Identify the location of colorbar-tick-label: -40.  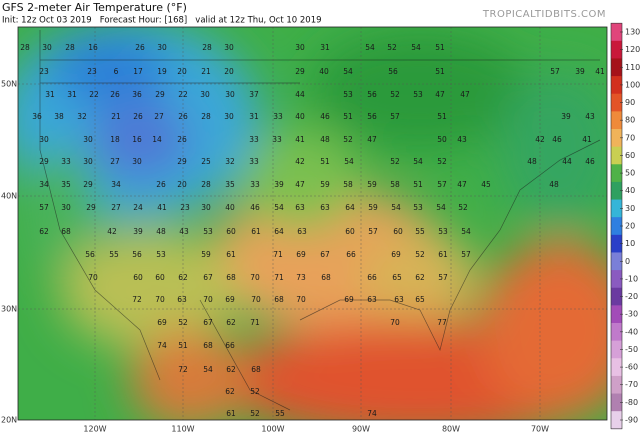
(631, 331).